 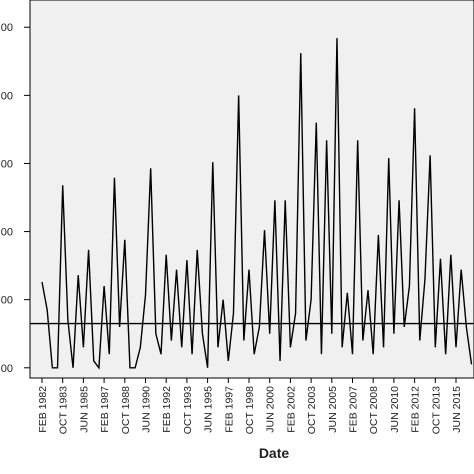 What do you see at coordinates (291, 409) in the screenshot?
I see `x-tick-label: FEB 2002` at bounding box center [291, 409].